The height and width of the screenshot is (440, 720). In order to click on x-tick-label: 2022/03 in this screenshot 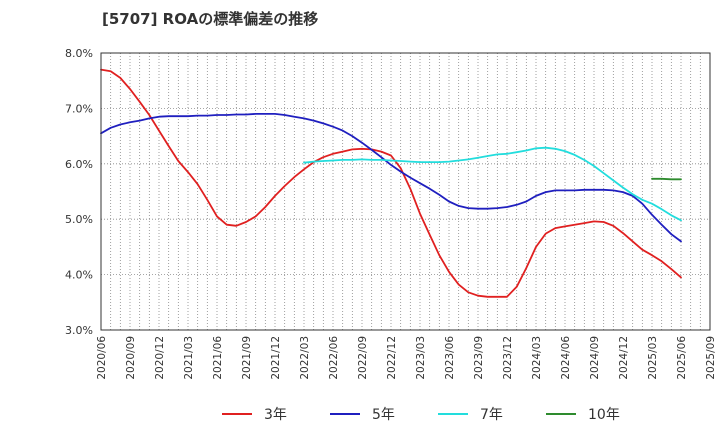, I will do `click(305, 358)`.